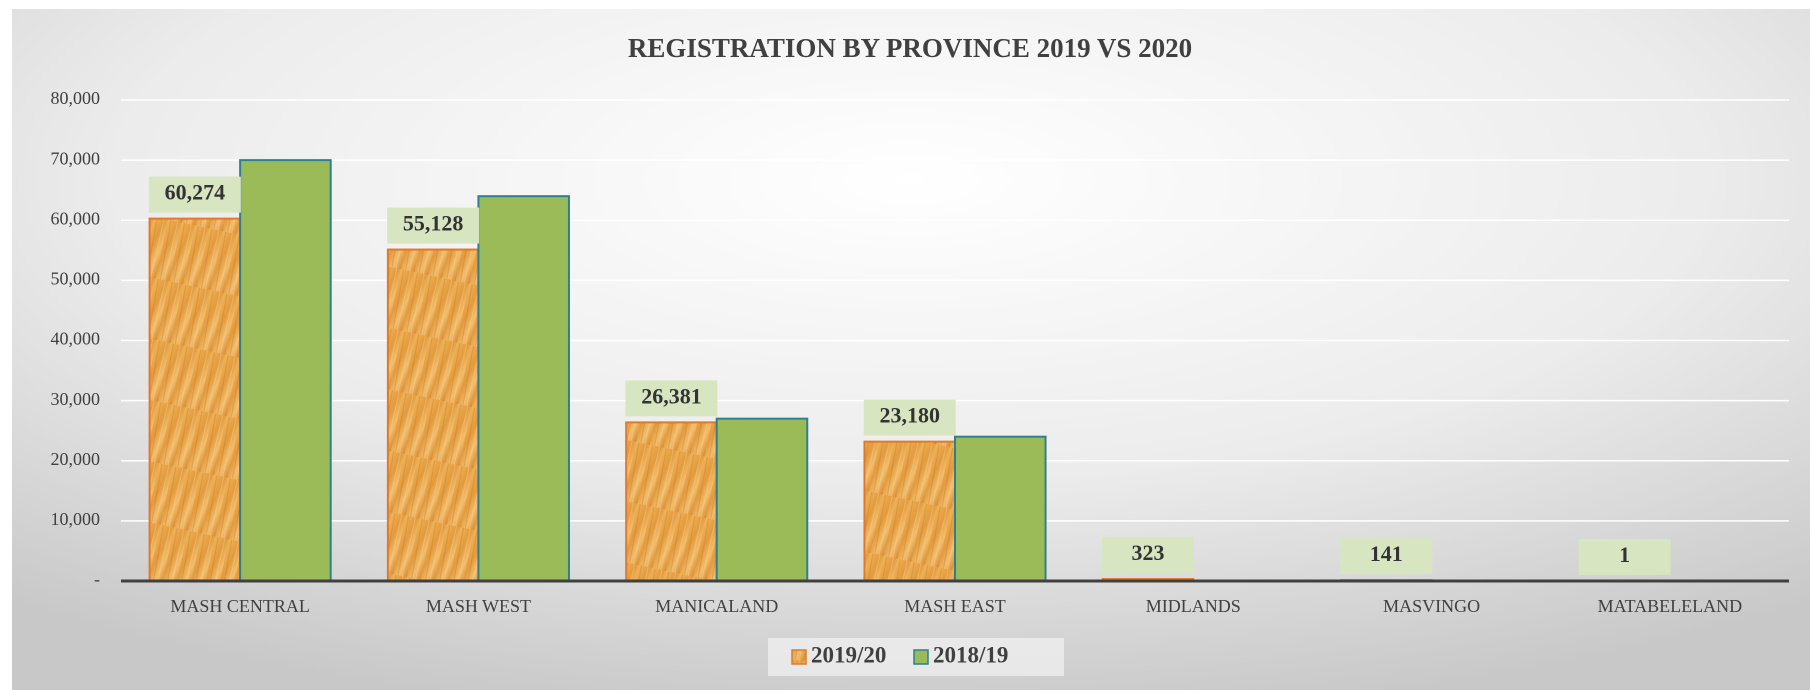 The width and height of the screenshot is (1810, 690). What do you see at coordinates (478, 606) in the screenshot?
I see `x-tick-label: MASH WEST` at bounding box center [478, 606].